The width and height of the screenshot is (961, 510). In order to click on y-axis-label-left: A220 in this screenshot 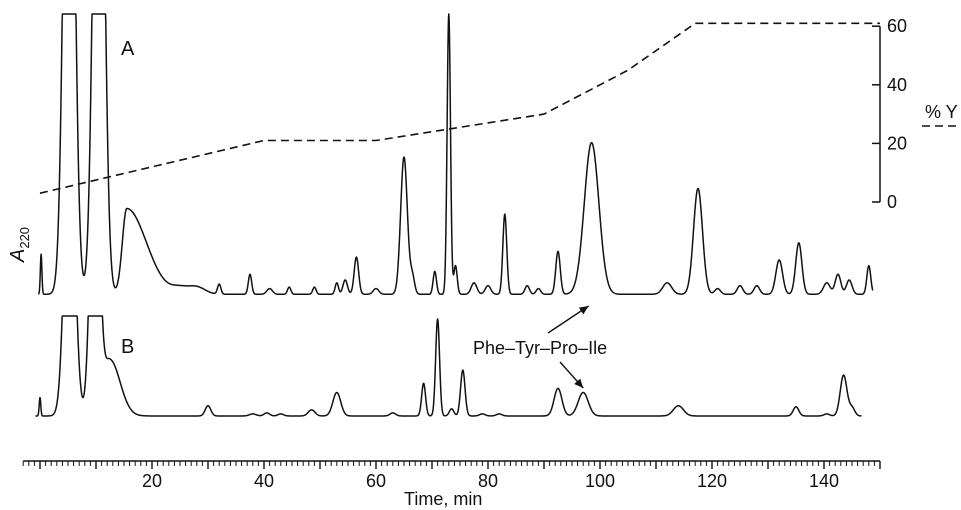, I will do `click(19, 245)`.